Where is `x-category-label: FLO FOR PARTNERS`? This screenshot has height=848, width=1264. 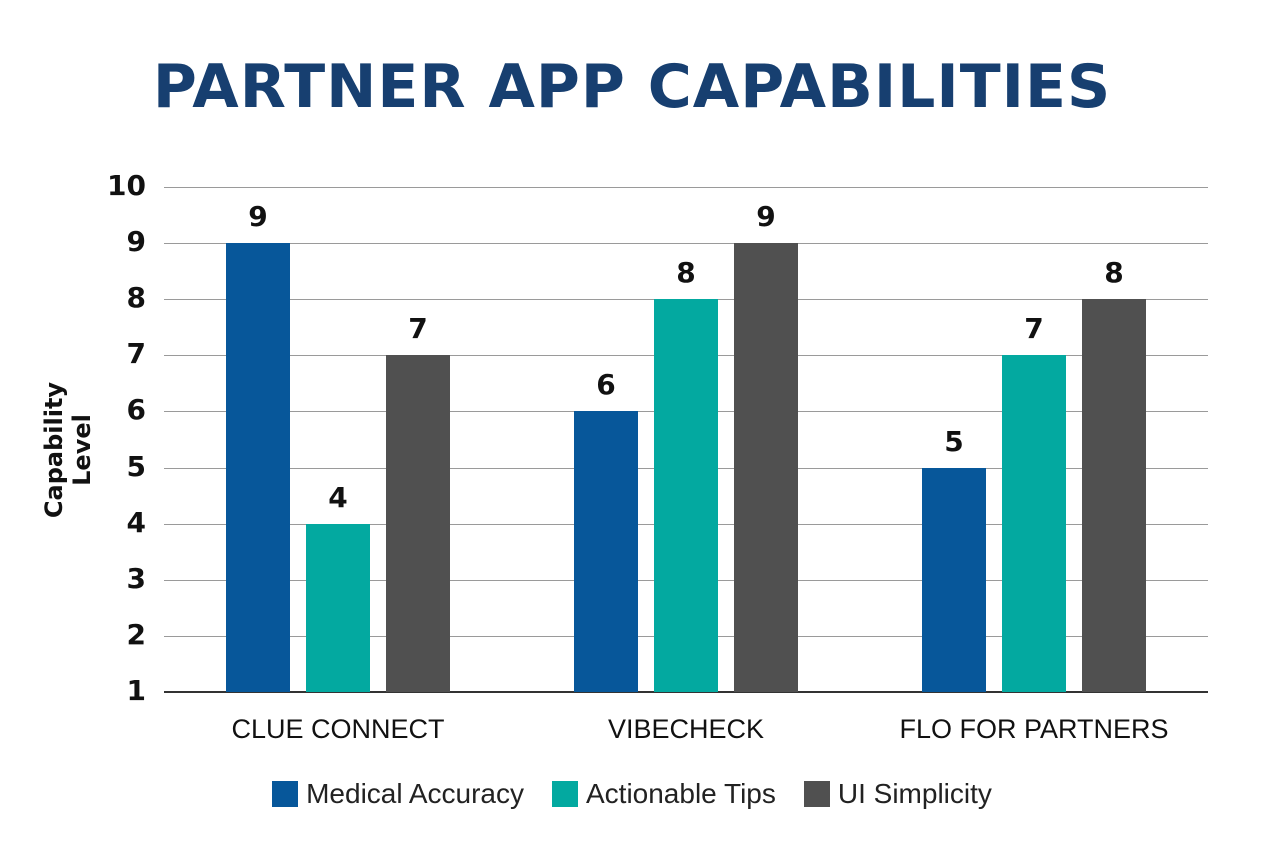
x-category-label: FLO FOR PARTNERS is located at coordinates (1034, 729).